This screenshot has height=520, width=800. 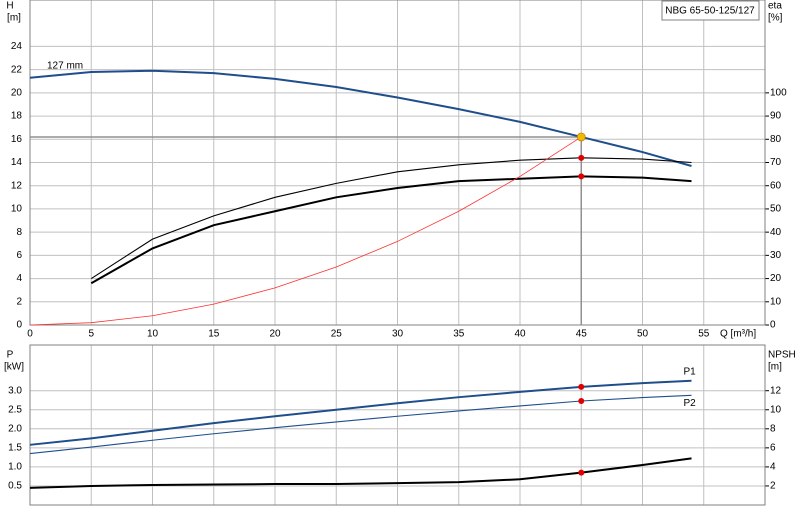 What do you see at coordinates (776, 255) in the screenshot?
I see `y2-tick-label: 30` at bounding box center [776, 255].